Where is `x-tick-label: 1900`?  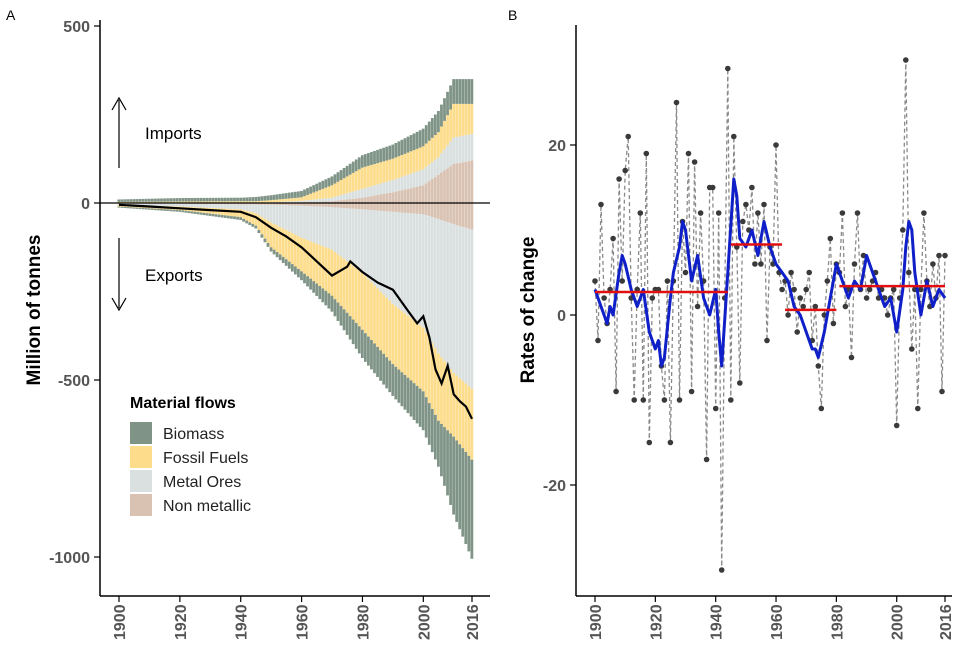 x-tick-label: 1900 is located at coordinates (596, 622).